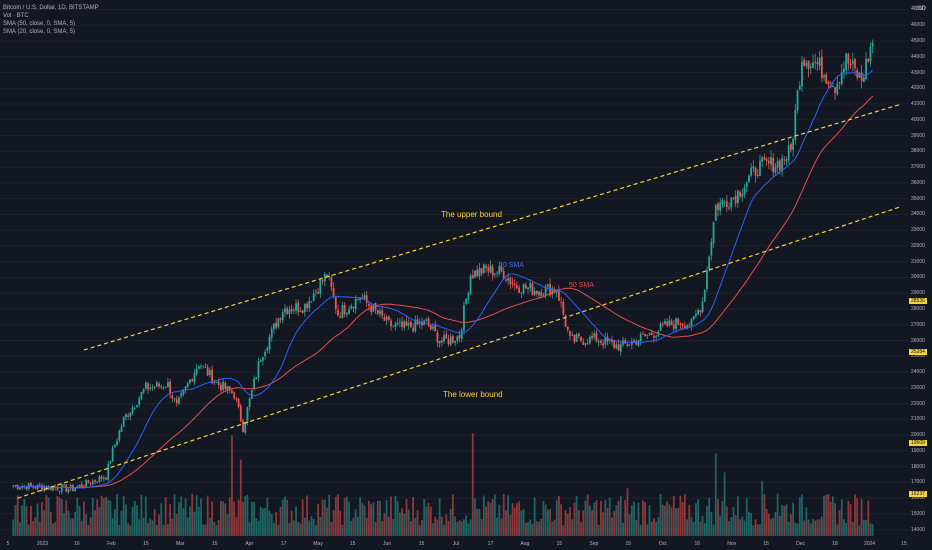 This screenshot has height=550, width=932. I want to click on price-tick-label: 14000, so click(918, 529).